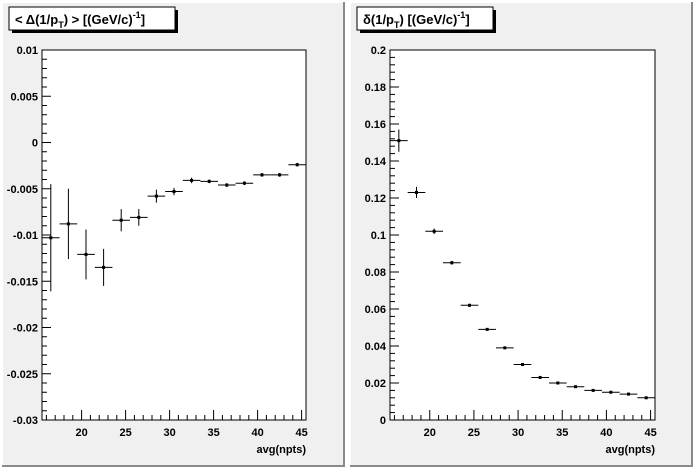 This screenshot has width=696, height=472. What do you see at coordinates (467, 19) in the screenshot?
I see `title-part: ]` at bounding box center [467, 19].